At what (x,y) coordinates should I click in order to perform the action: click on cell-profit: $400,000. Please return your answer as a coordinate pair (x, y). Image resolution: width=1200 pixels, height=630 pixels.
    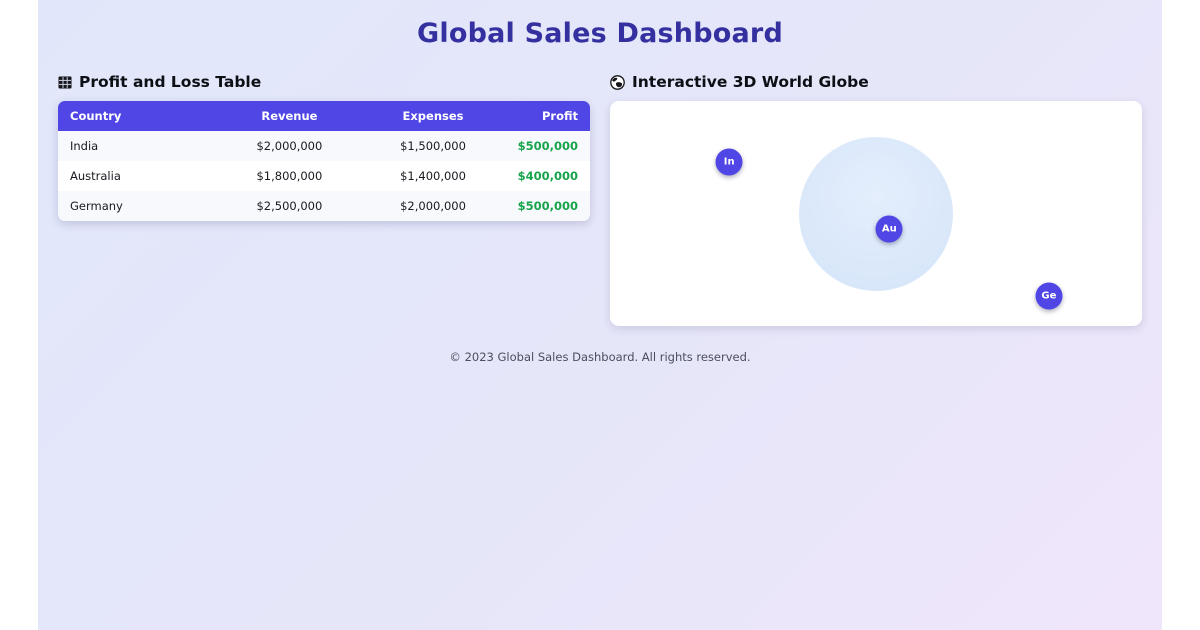
    Looking at the image, I should click on (547, 176).